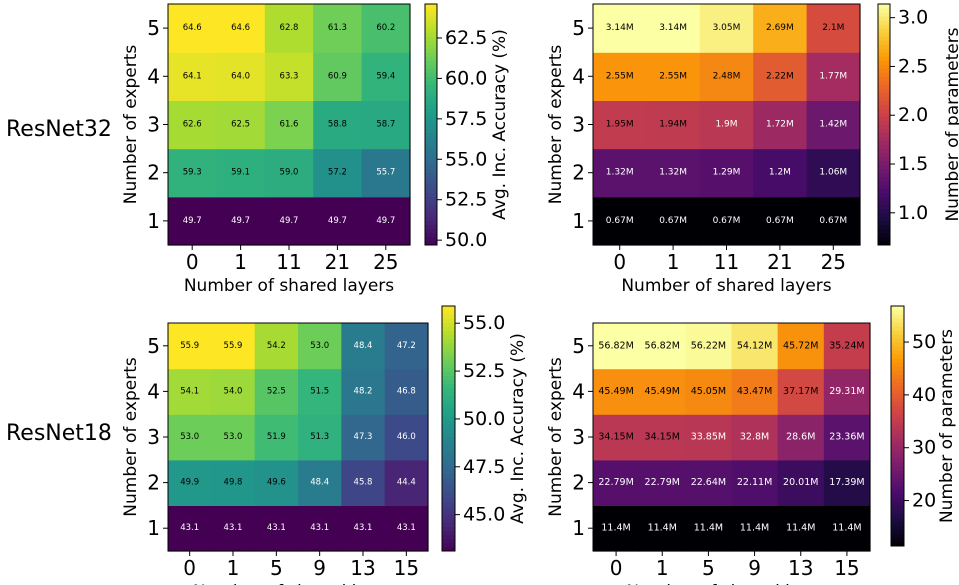 The width and height of the screenshot is (959, 585). What do you see at coordinates (189, 391) in the screenshot?
I see `cell-value-label: 54.1` at bounding box center [189, 391].